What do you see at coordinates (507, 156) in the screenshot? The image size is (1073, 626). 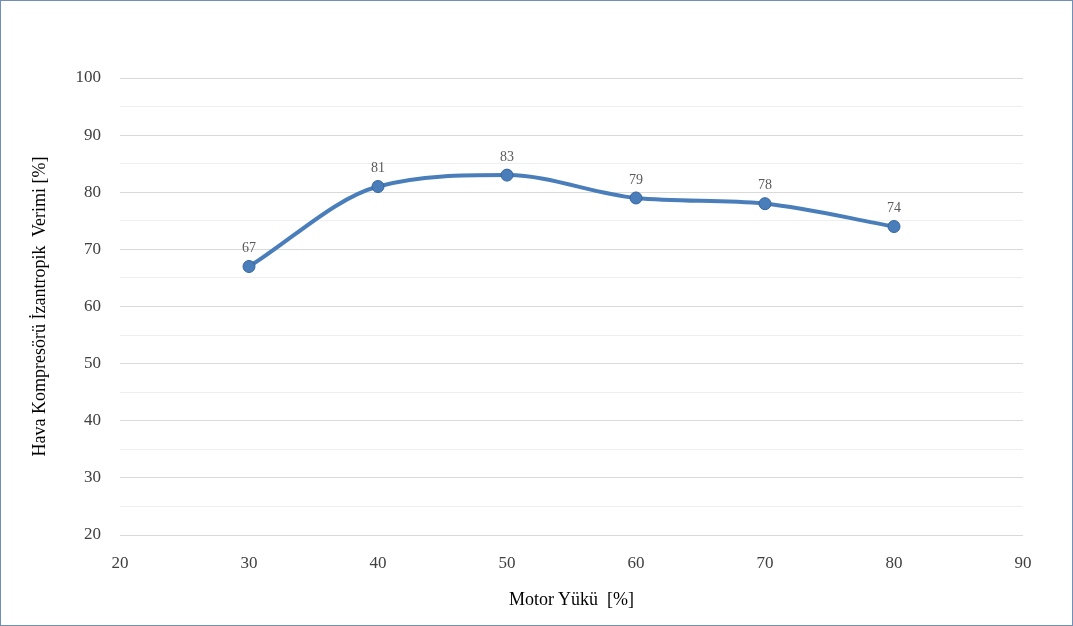 I see `data-label: 83` at bounding box center [507, 156].